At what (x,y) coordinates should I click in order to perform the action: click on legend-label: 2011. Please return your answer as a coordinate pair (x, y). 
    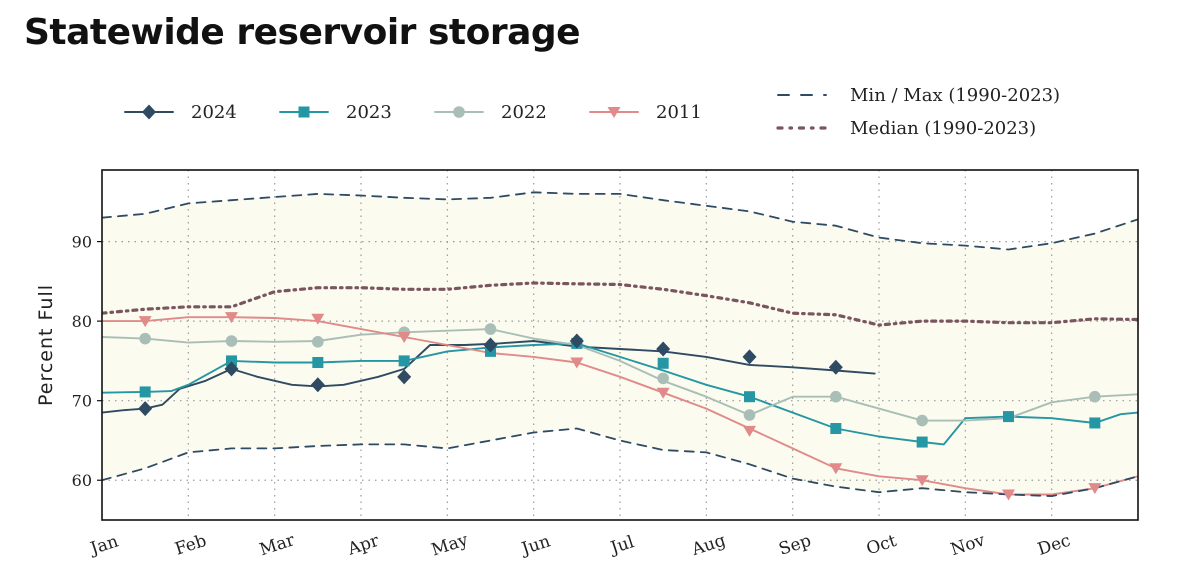
    Looking at the image, I should click on (679, 112).